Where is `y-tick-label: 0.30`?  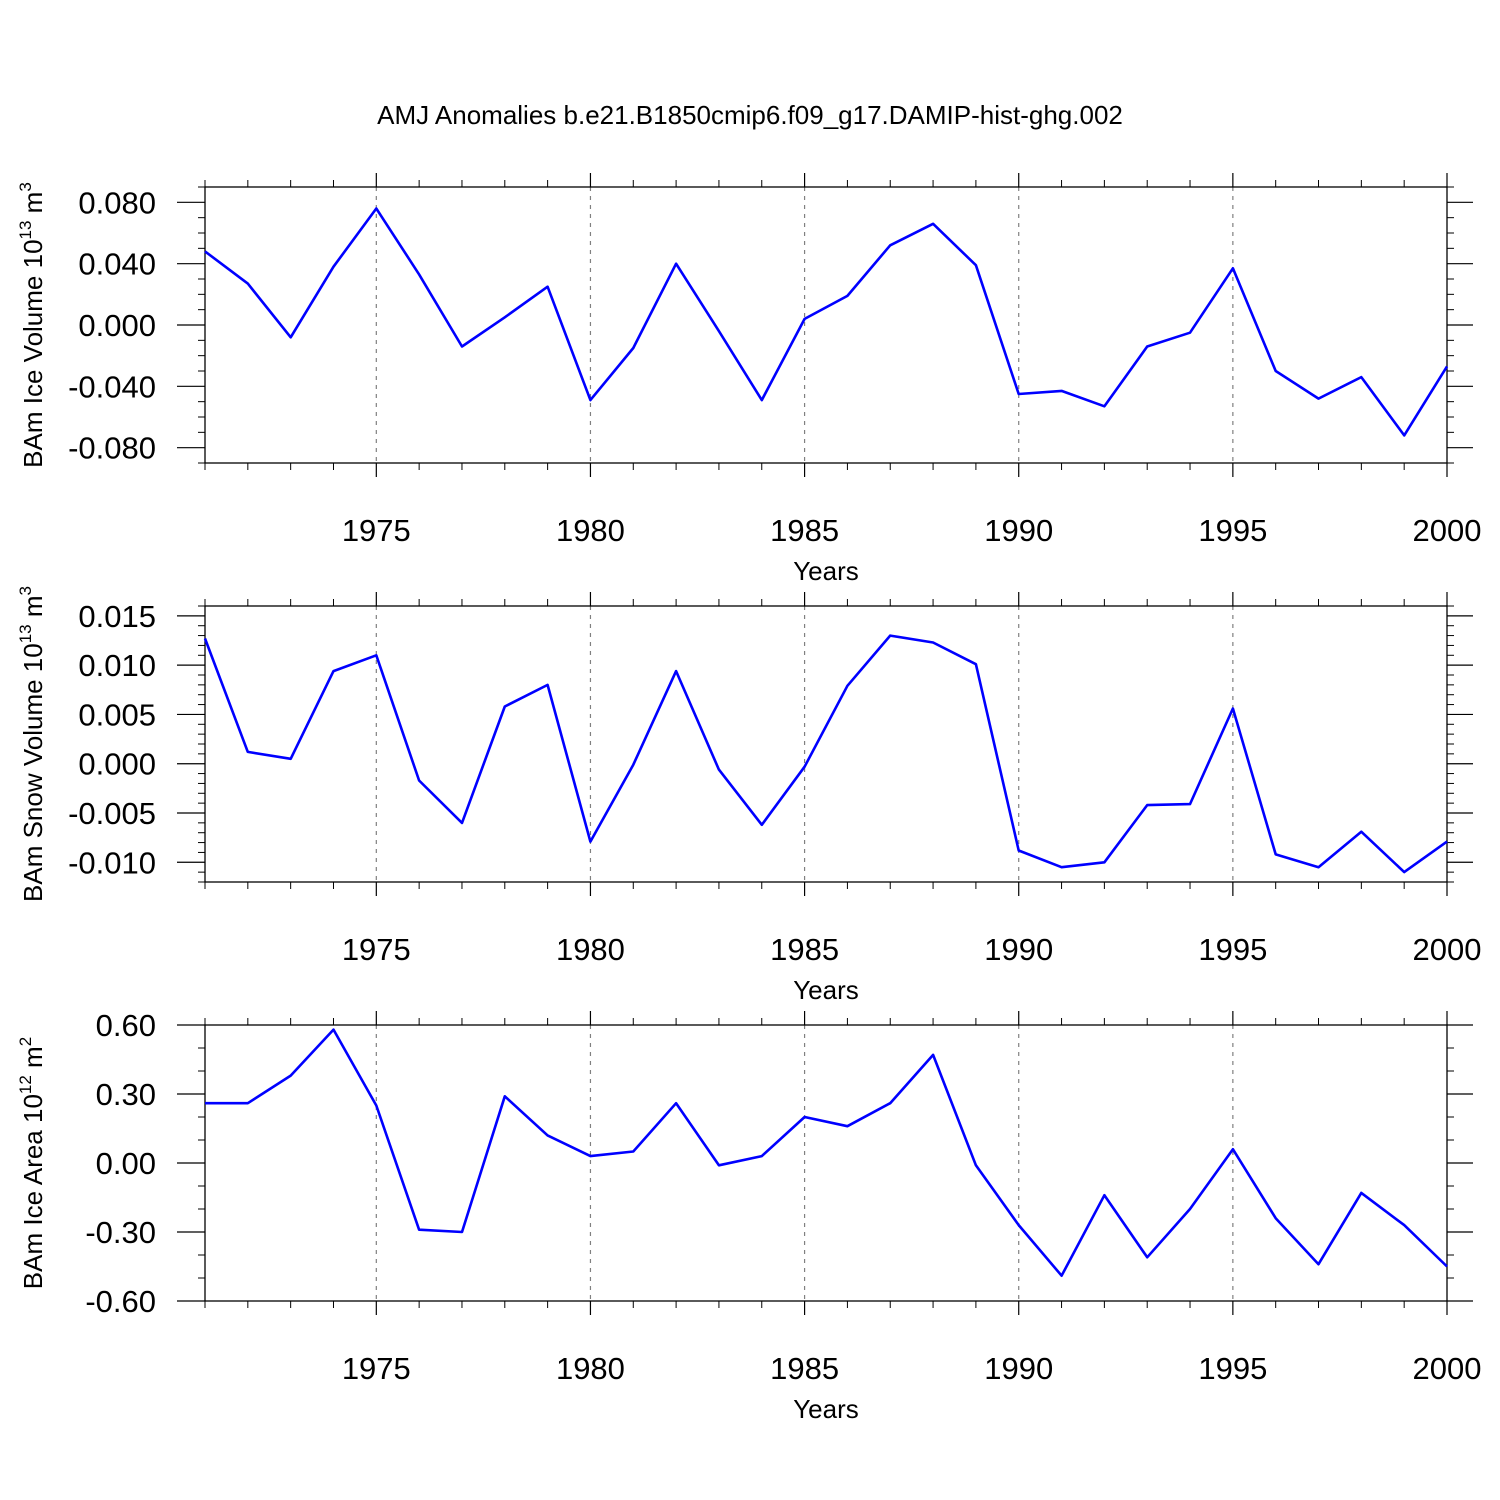
y-tick-label: 0.30 is located at coordinates (126, 1094).